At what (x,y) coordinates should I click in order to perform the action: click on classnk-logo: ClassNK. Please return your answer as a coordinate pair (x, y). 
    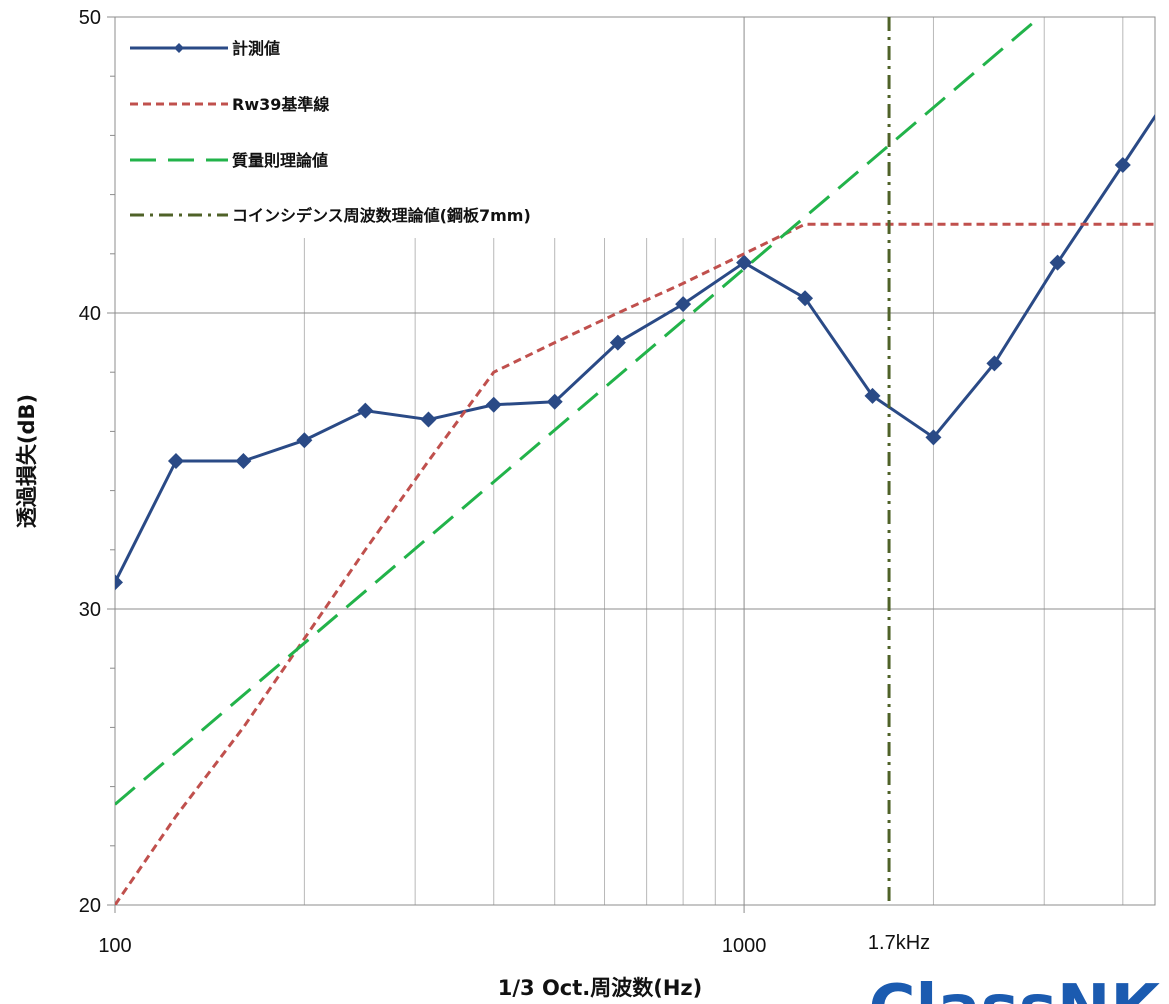
    Looking at the image, I should click on (1016, 988).